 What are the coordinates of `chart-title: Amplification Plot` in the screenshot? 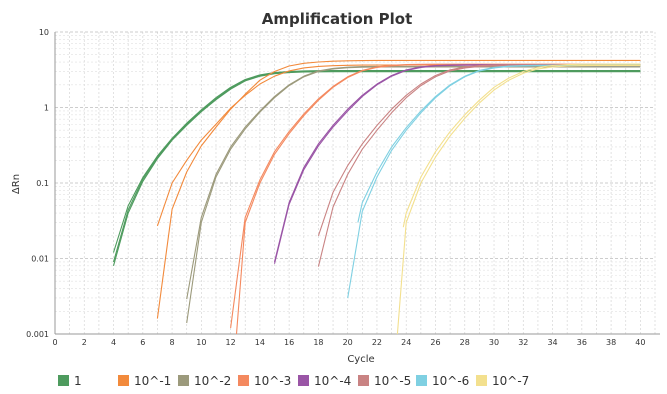 It's located at (337, 19).